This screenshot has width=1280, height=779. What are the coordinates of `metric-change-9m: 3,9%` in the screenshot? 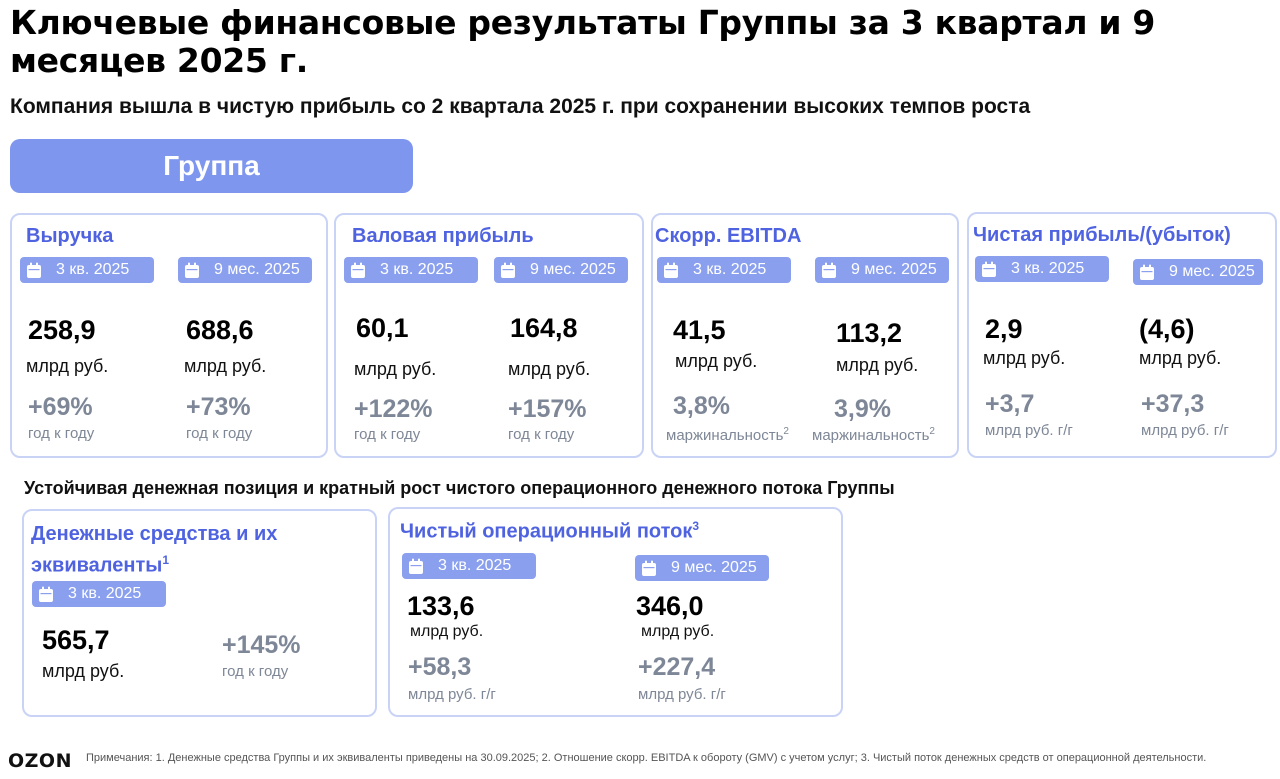 It's located at (862, 409).